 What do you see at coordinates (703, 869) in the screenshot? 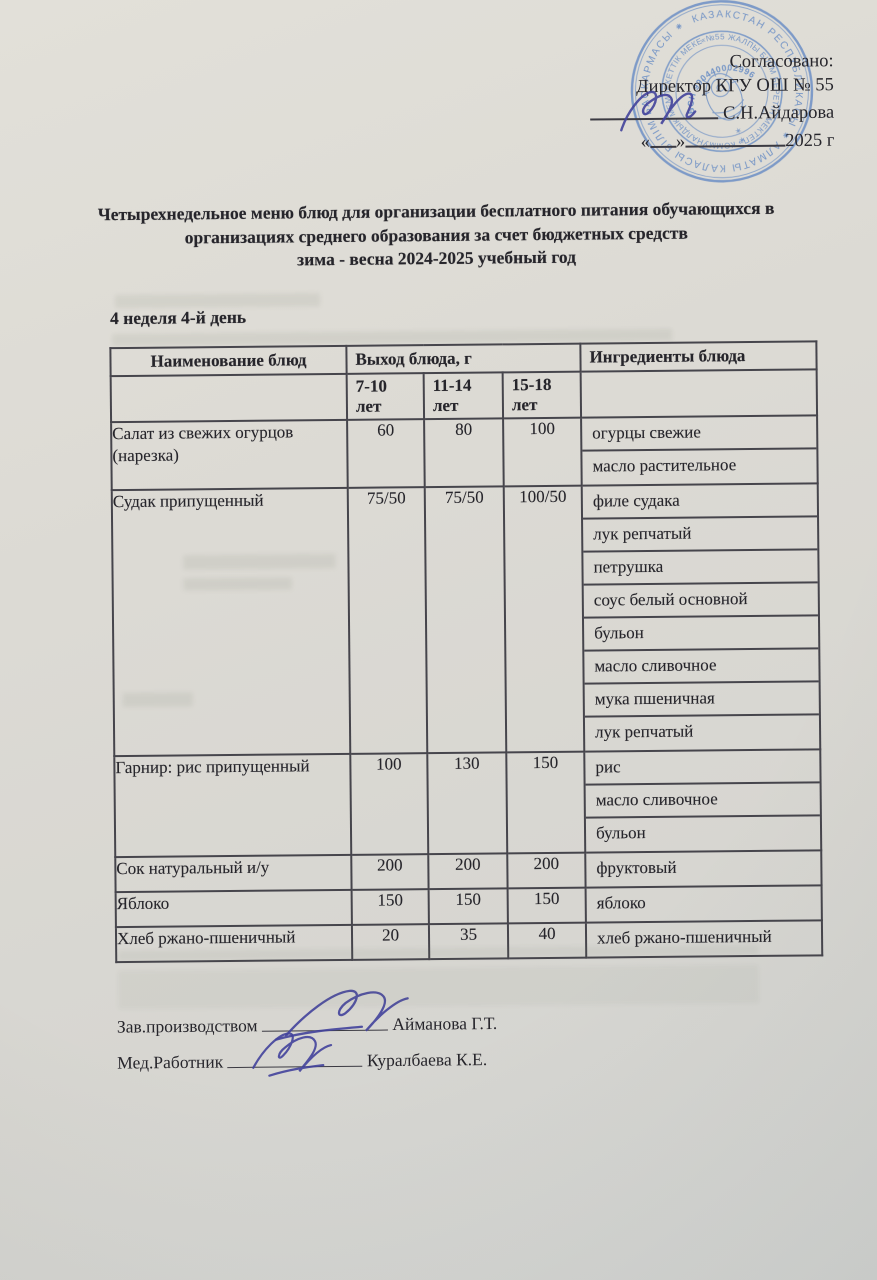
I see `ingredients-cell: фруктовый` at bounding box center [703, 869].